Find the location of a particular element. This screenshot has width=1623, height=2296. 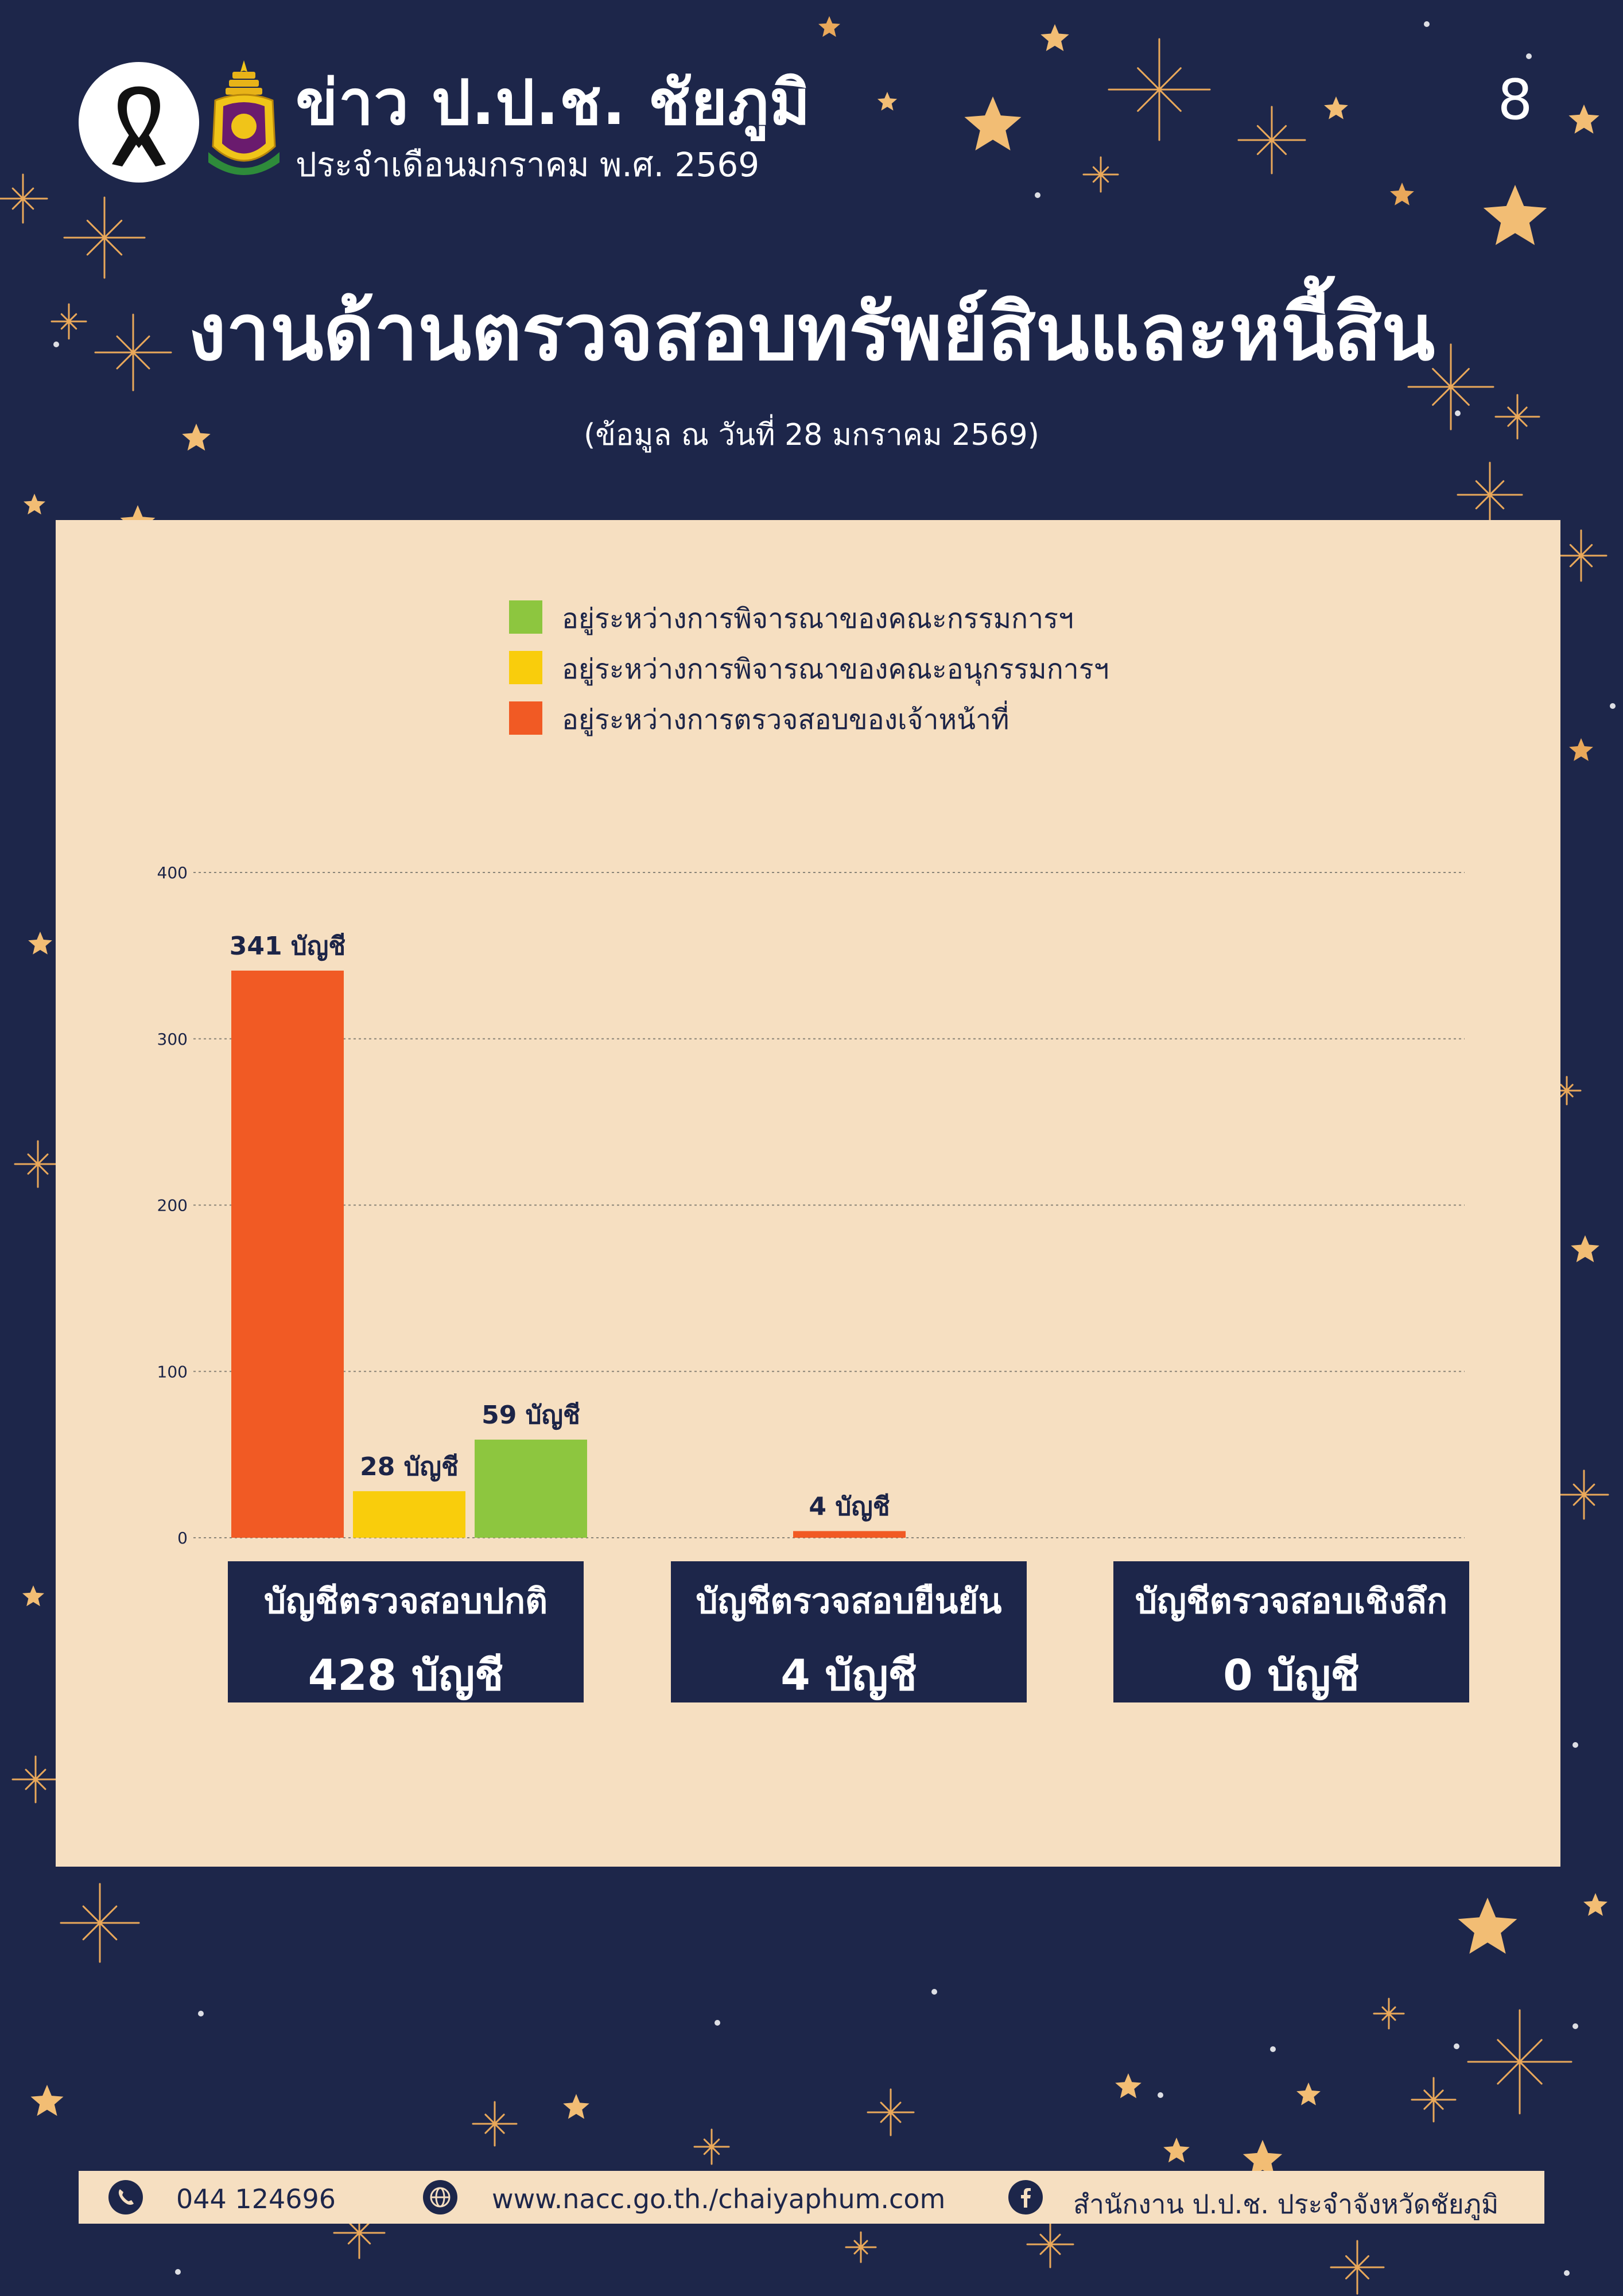

page-title: งานด้านตรวจสอบทรัพย์สินและหนี้สิน is located at coordinates (811, 333).